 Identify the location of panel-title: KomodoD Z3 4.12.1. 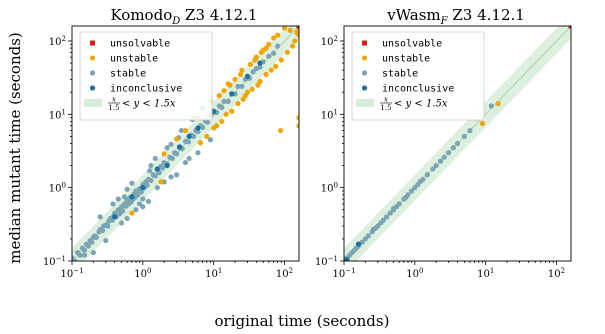
(184, 16).